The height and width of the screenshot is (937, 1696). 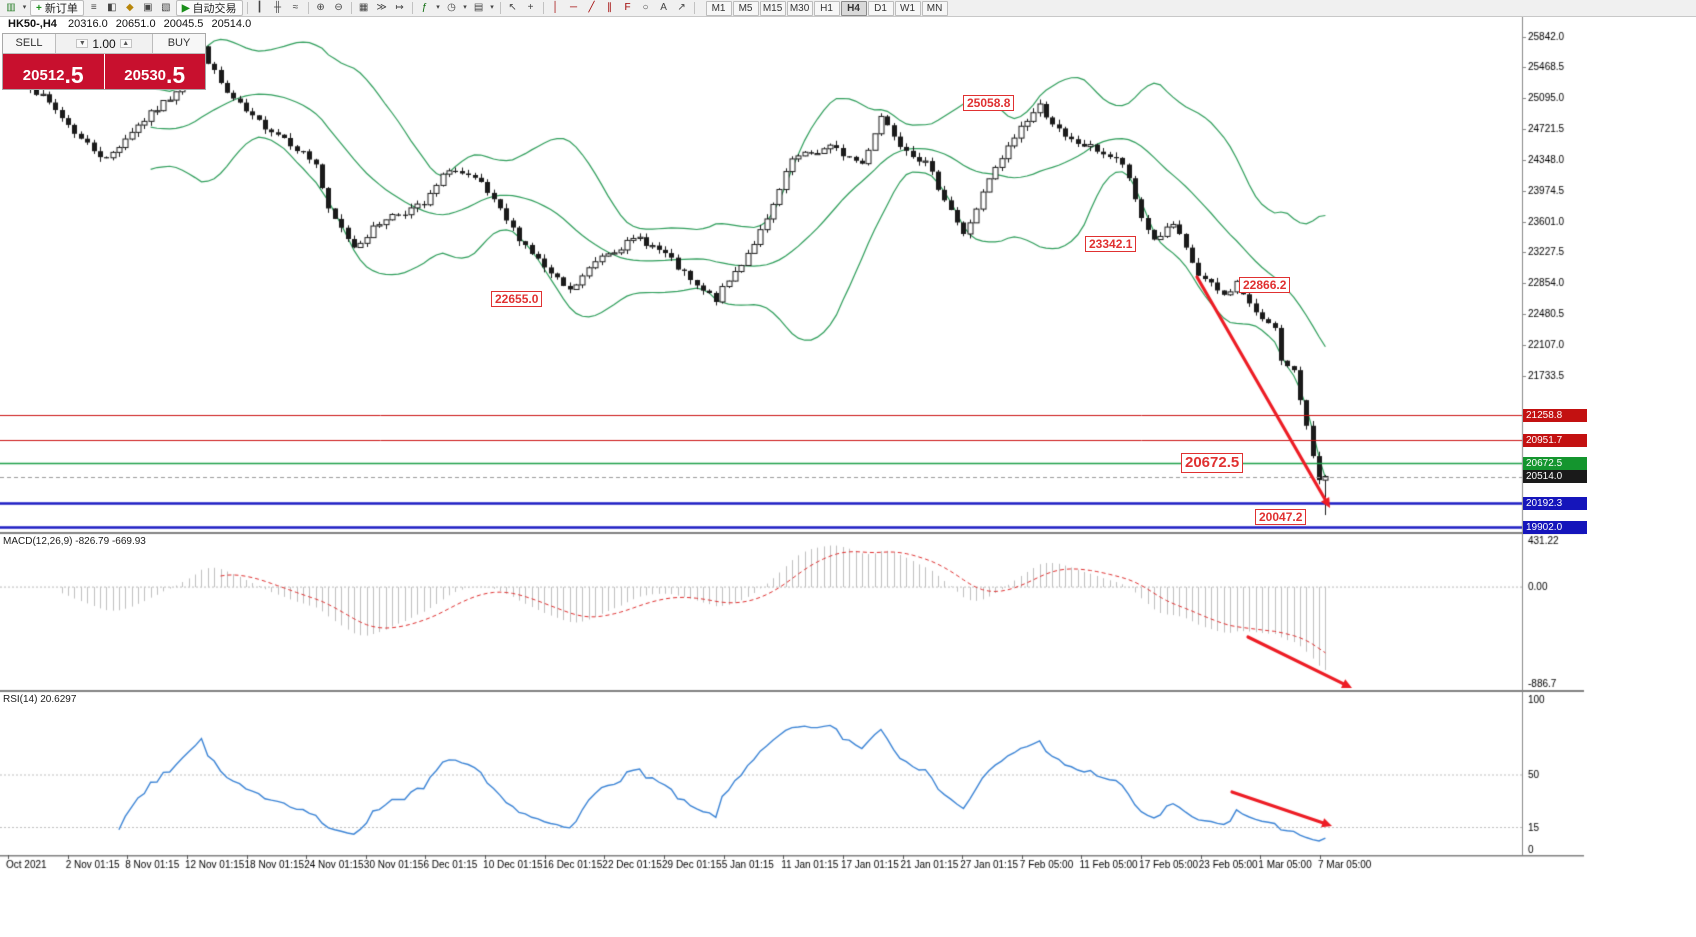 I want to click on periods-dropdown-icon: ▾, so click(x=465, y=7).